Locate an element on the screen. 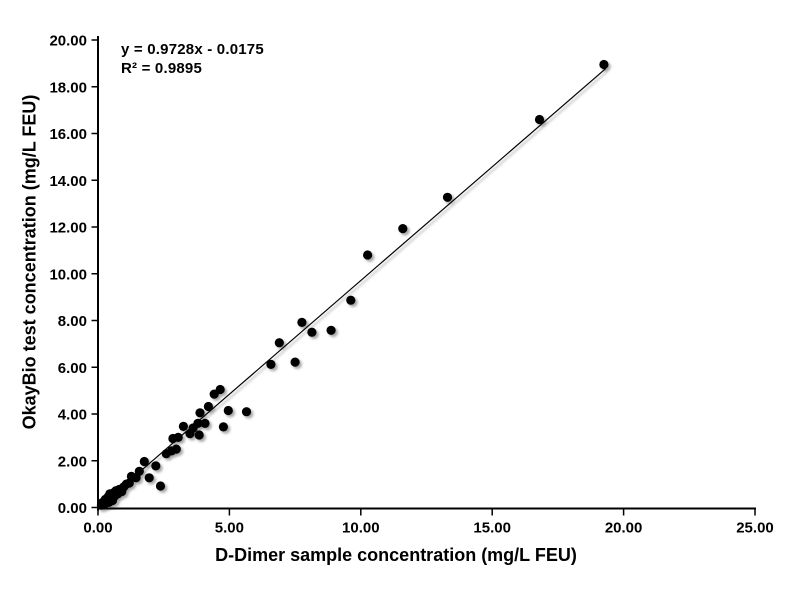 The width and height of the screenshot is (787, 600). x-tick-label: 15.00 is located at coordinates (492, 528).